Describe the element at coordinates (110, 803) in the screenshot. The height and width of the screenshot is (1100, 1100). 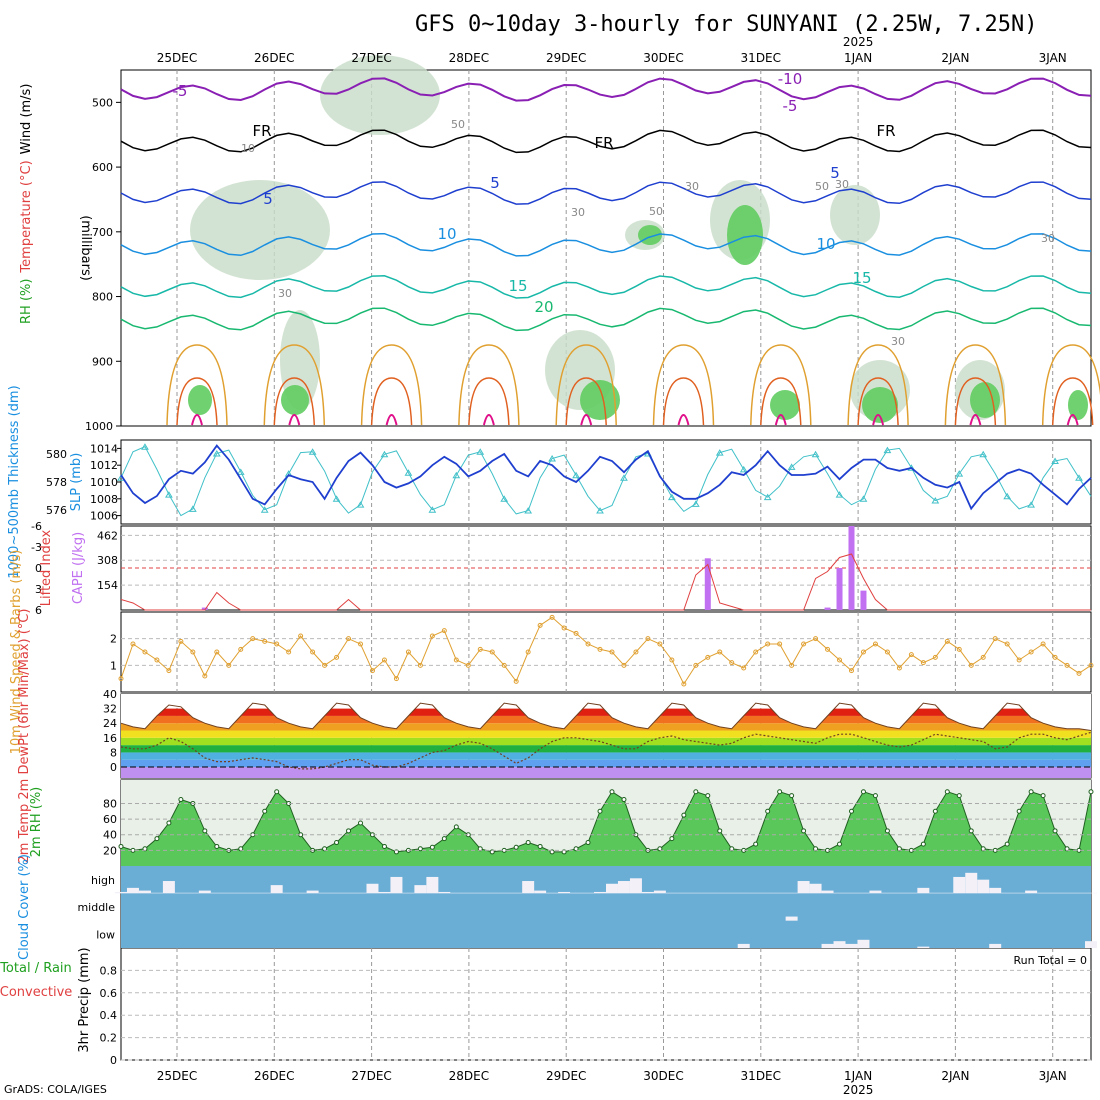
I see `rh-tick-label: 80` at that location.